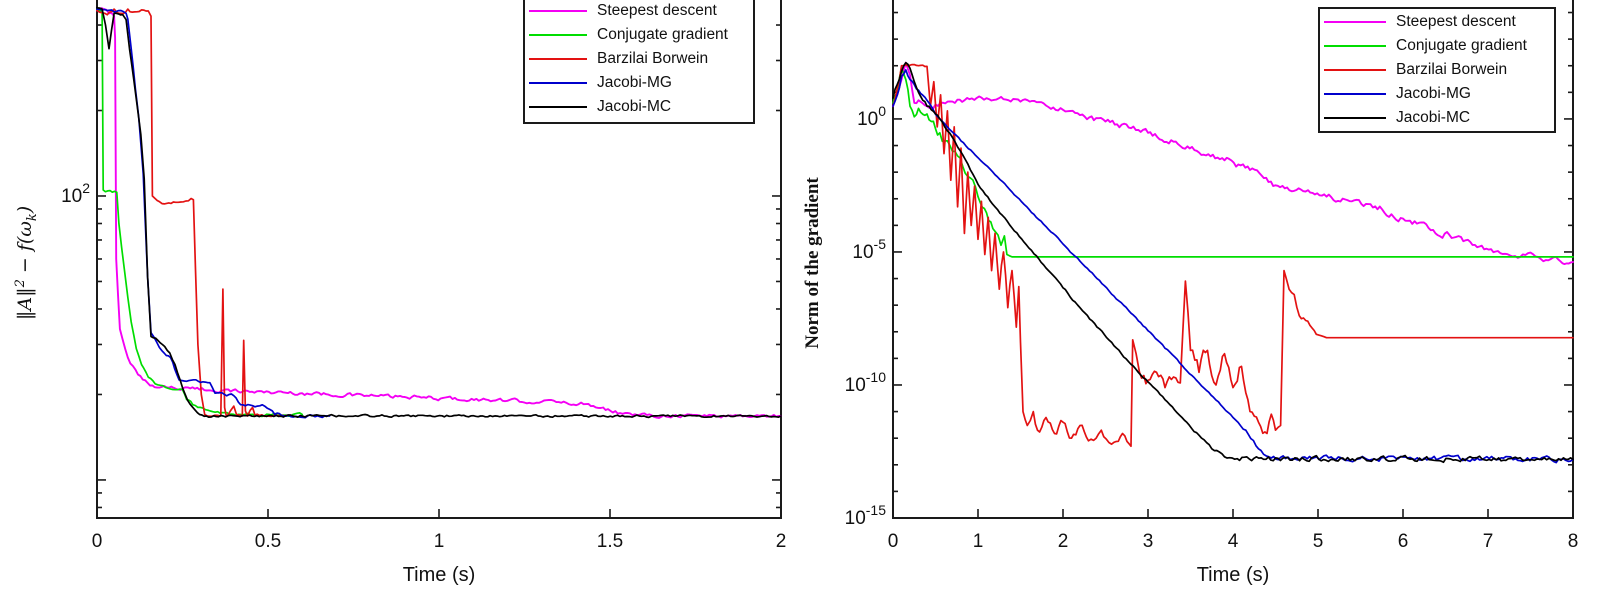 This screenshot has height=600, width=1600. Describe the element at coordinates (268, 541) in the screenshot. I see `x-tick-label: 0.5` at that location.